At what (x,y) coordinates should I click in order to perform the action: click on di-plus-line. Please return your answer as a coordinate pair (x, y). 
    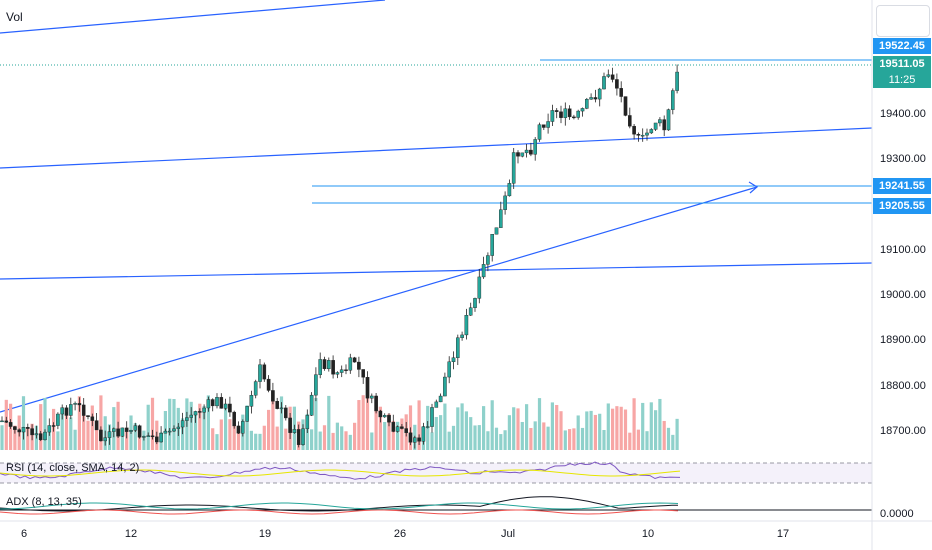
    Looking at the image, I should click on (339, 506).